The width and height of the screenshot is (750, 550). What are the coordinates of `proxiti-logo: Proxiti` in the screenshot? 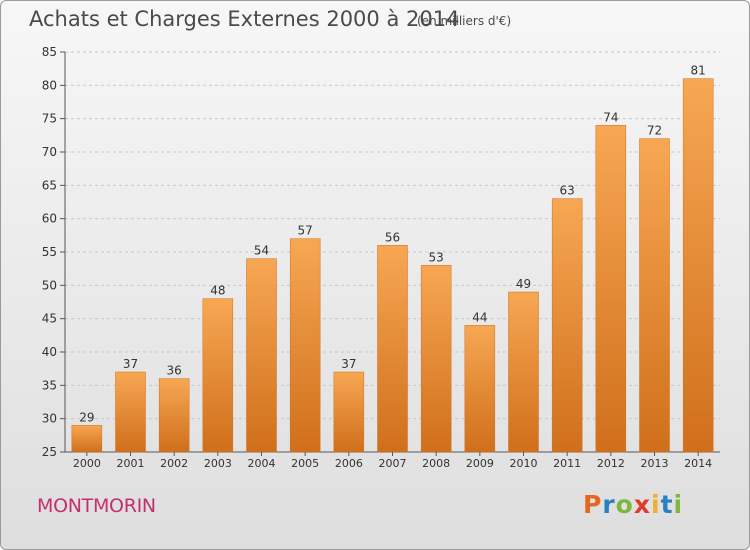 It's located at (633, 504).